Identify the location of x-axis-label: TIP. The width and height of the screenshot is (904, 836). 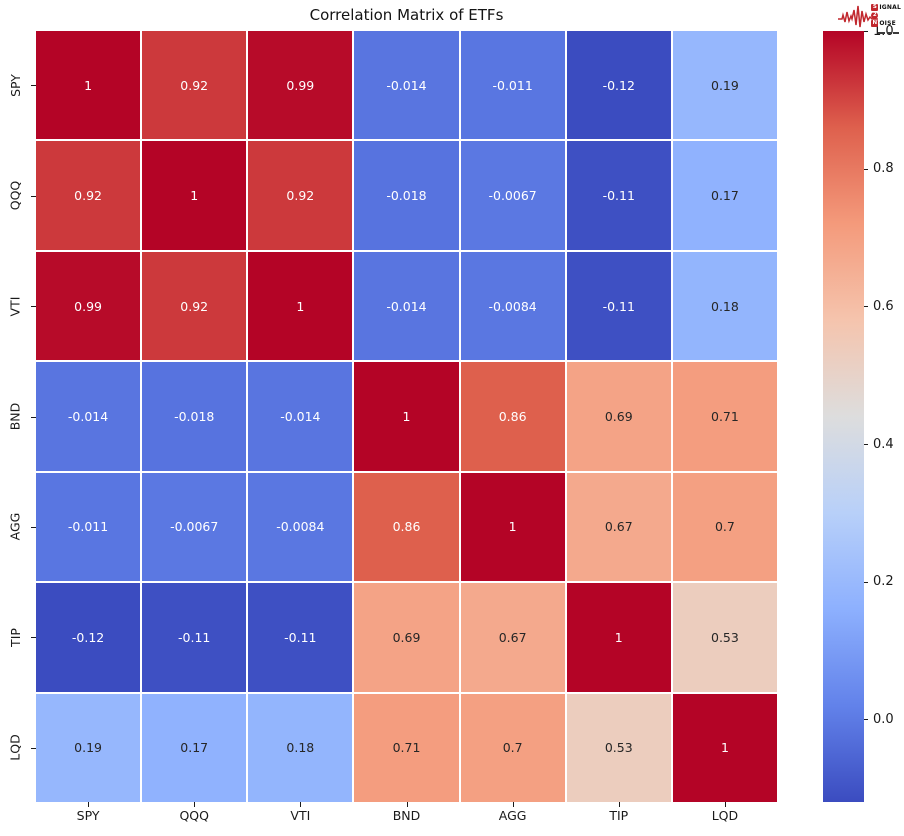
(619, 815).